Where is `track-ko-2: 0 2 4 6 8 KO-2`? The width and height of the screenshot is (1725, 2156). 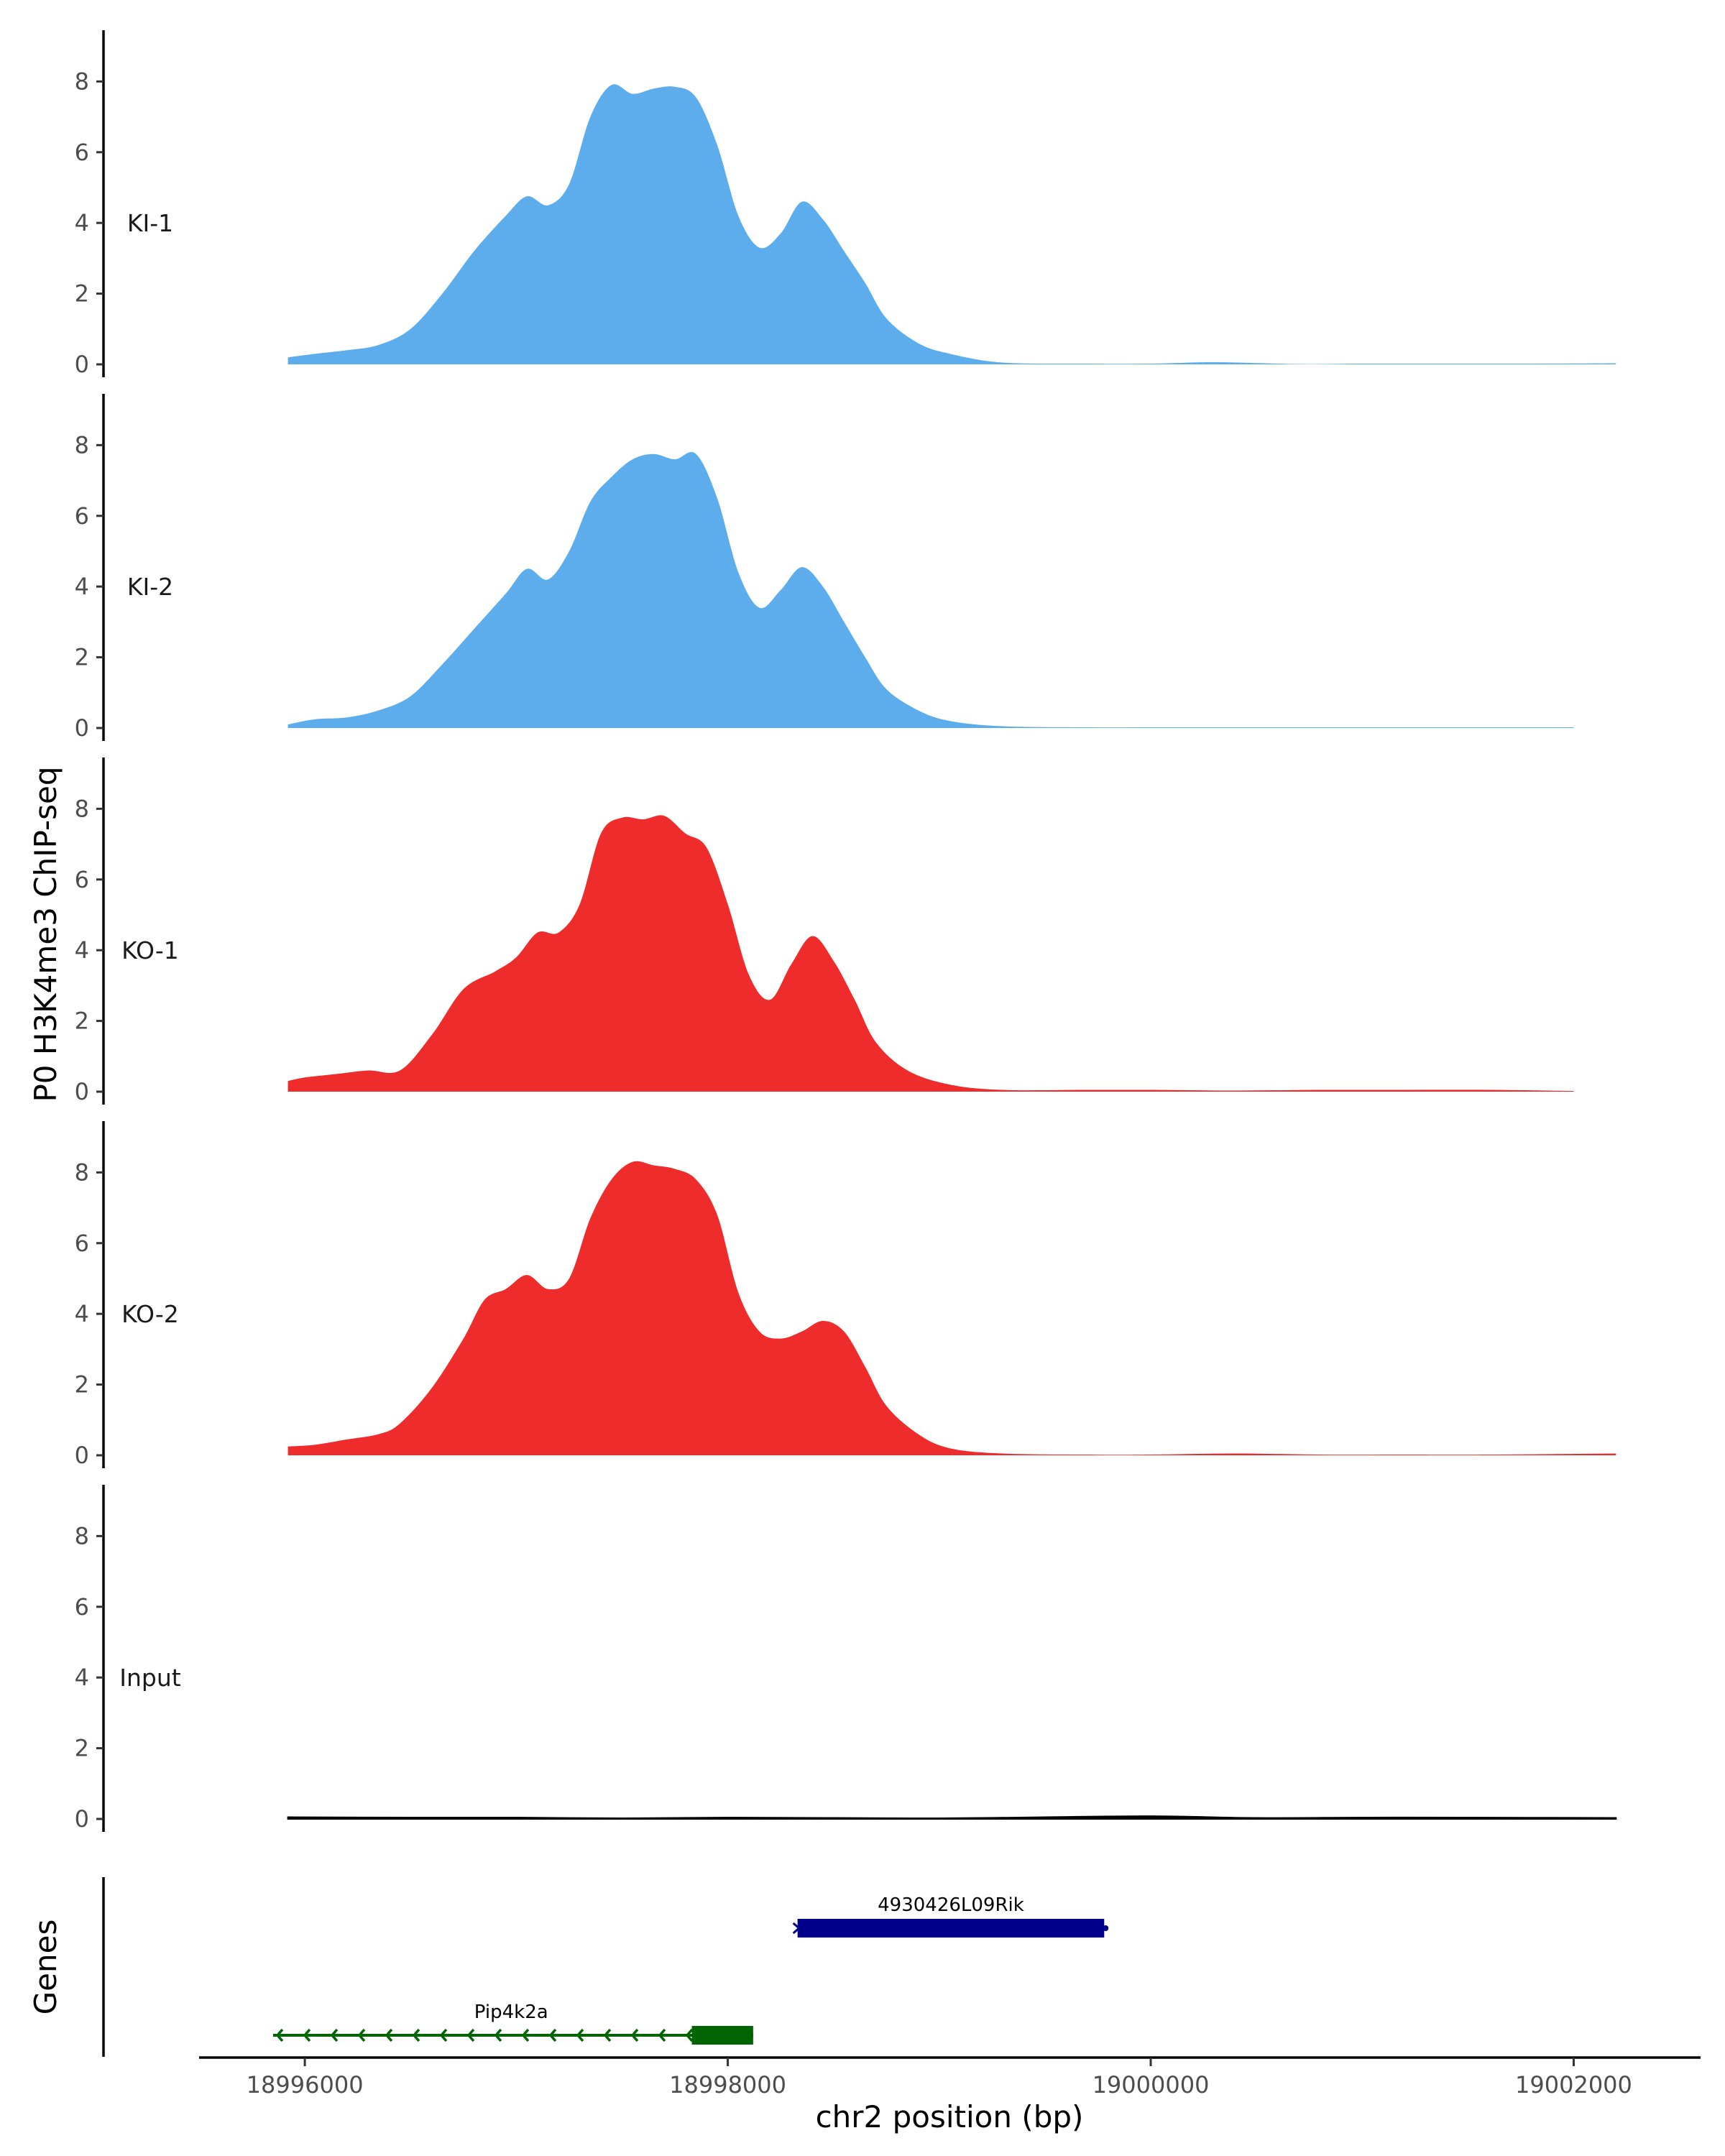
track-ko-2: 0 2 4 6 8 KO-2 is located at coordinates (845, 1295).